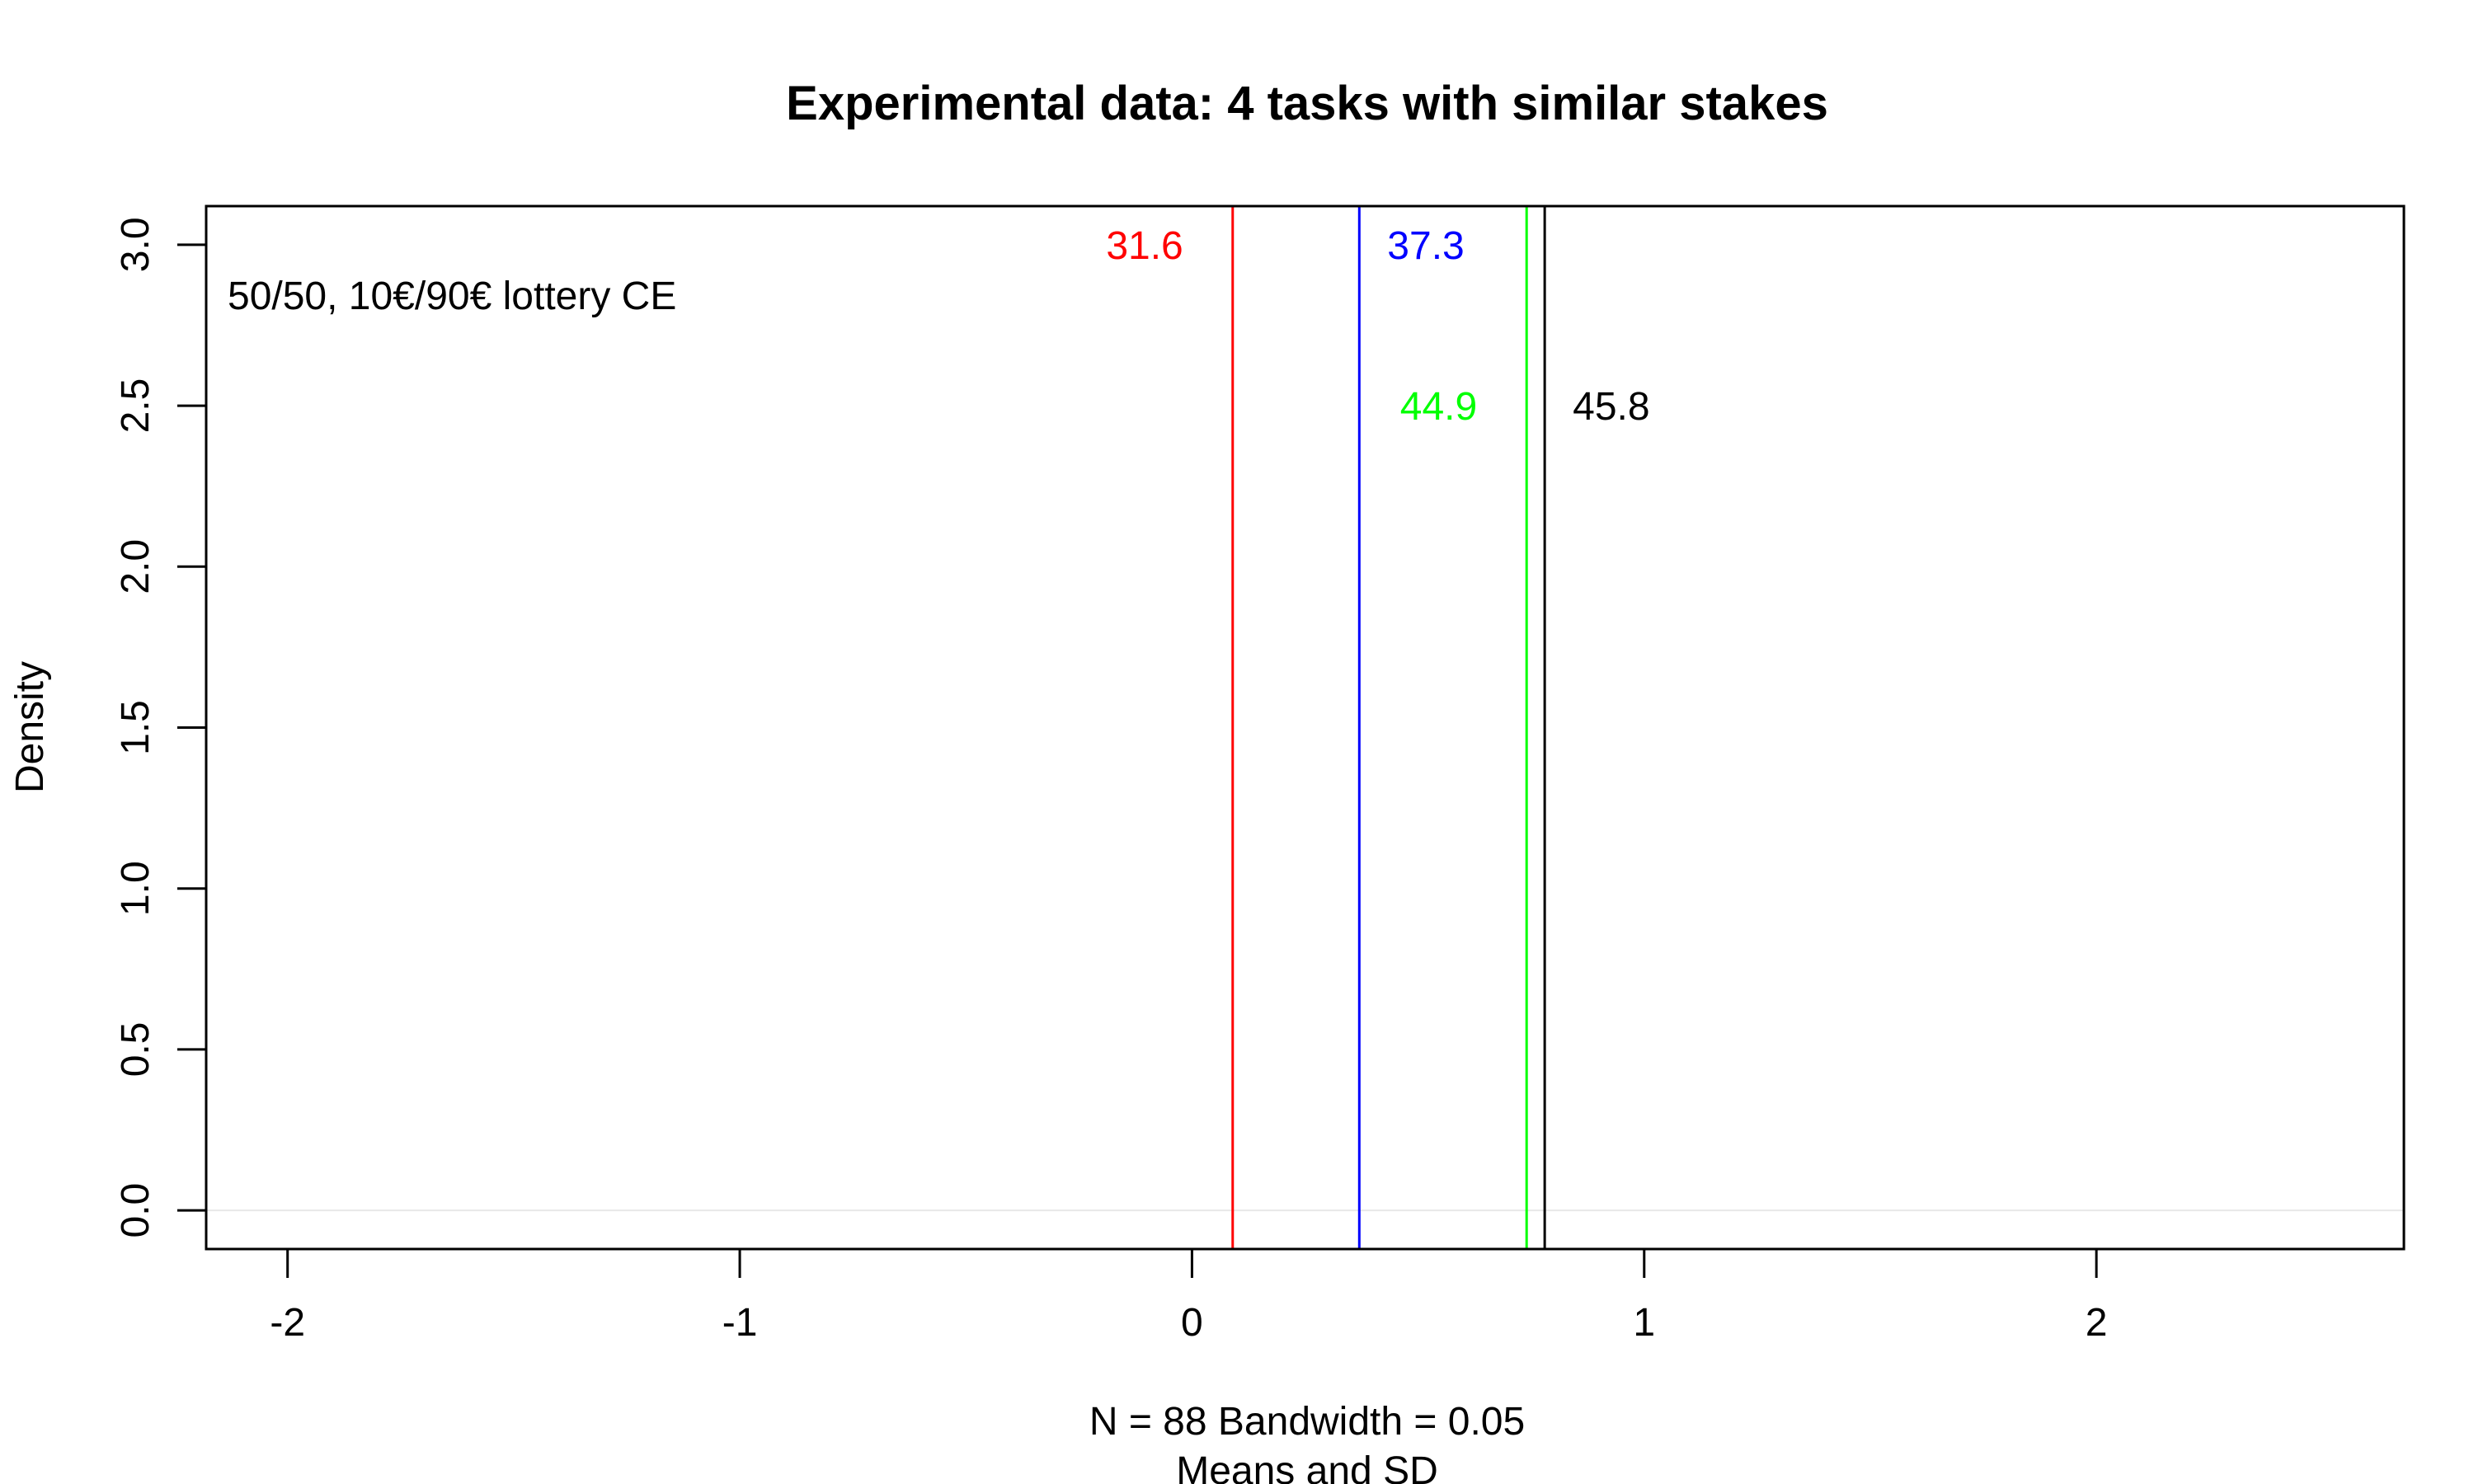 The height and width of the screenshot is (1484, 2474). I want to click on x-tick-label-0: -2, so click(287, 1323).